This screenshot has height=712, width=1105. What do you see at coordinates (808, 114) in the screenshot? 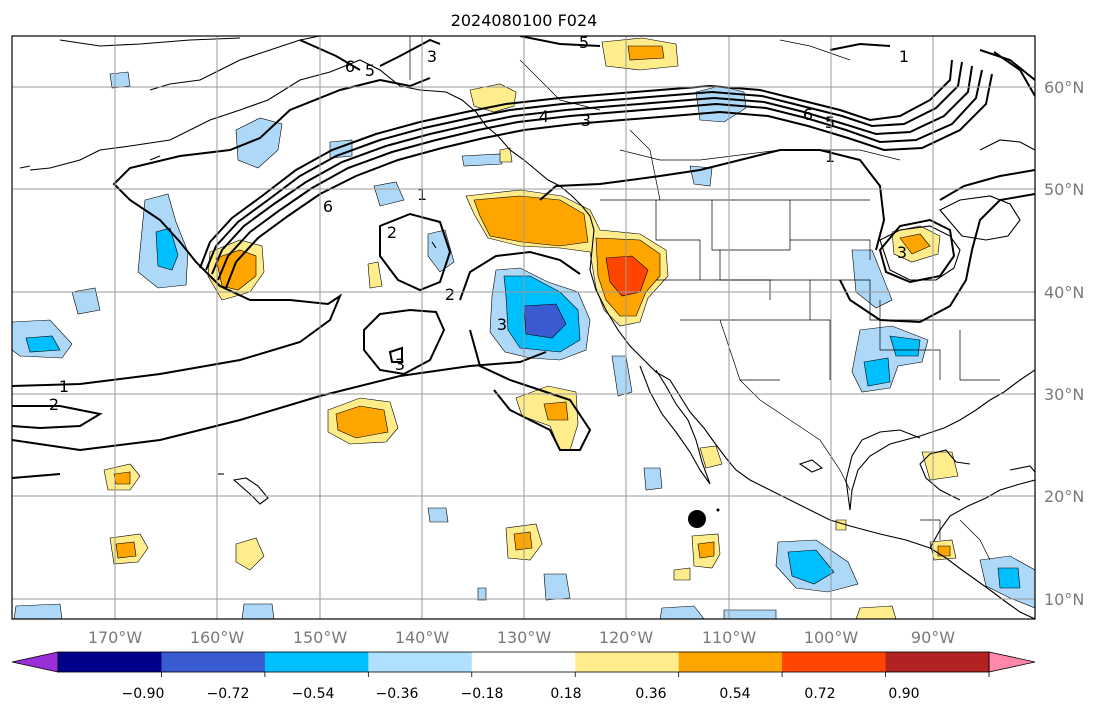
I see `contour-label-6c: 6` at bounding box center [808, 114].